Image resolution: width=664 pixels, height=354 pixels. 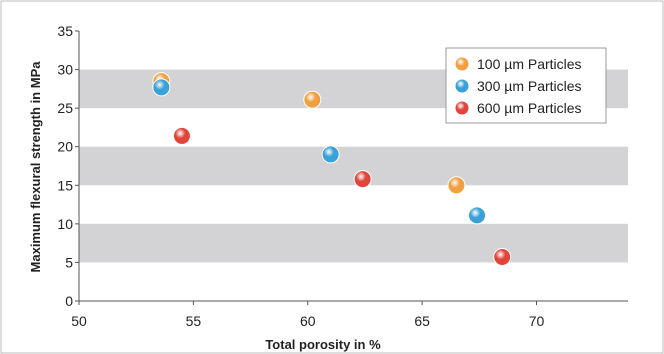 I want to click on x-ticks: 50 55 60 65 70, so click(x=307, y=315).